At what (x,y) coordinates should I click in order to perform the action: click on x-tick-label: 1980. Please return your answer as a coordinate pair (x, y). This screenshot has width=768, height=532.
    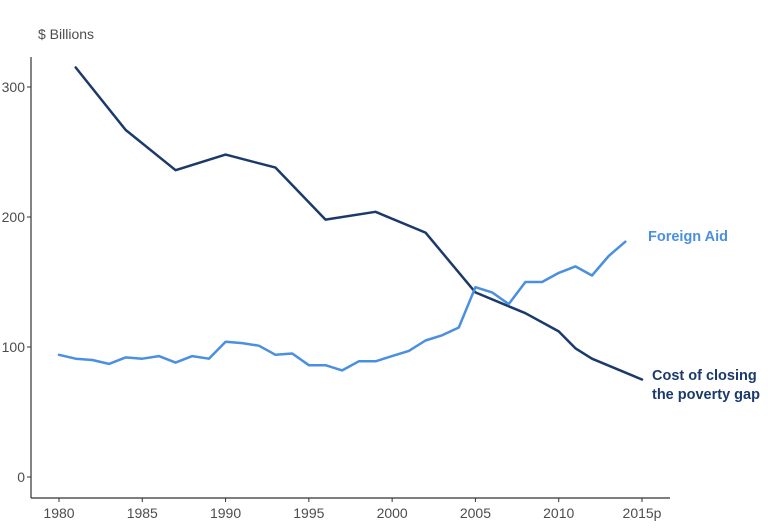
    Looking at the image, I should click on (58, 513).